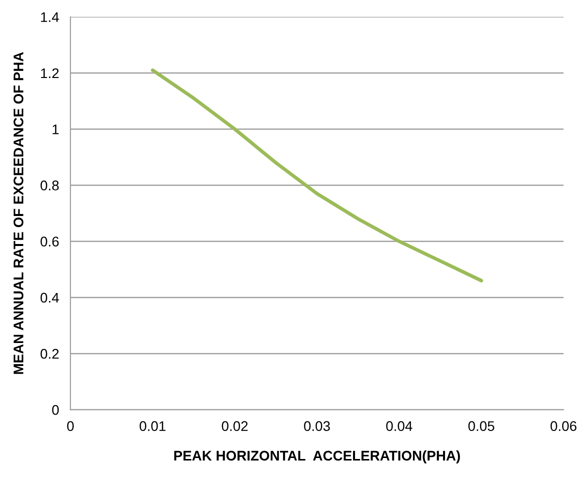 This screenshot has height=482, width=587. Describe the element at coordinates (50, 73) in the screenshot. I see `y-tick-label: 1.2` at that location.